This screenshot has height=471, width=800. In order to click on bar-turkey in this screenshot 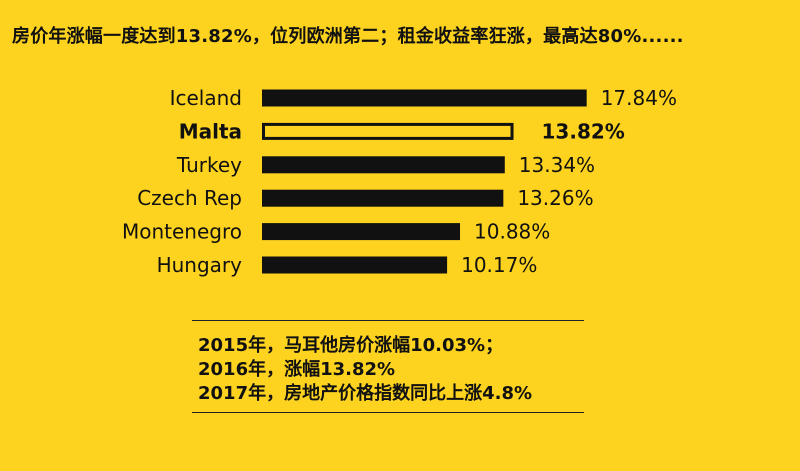, I will do `click(383, 165)`.